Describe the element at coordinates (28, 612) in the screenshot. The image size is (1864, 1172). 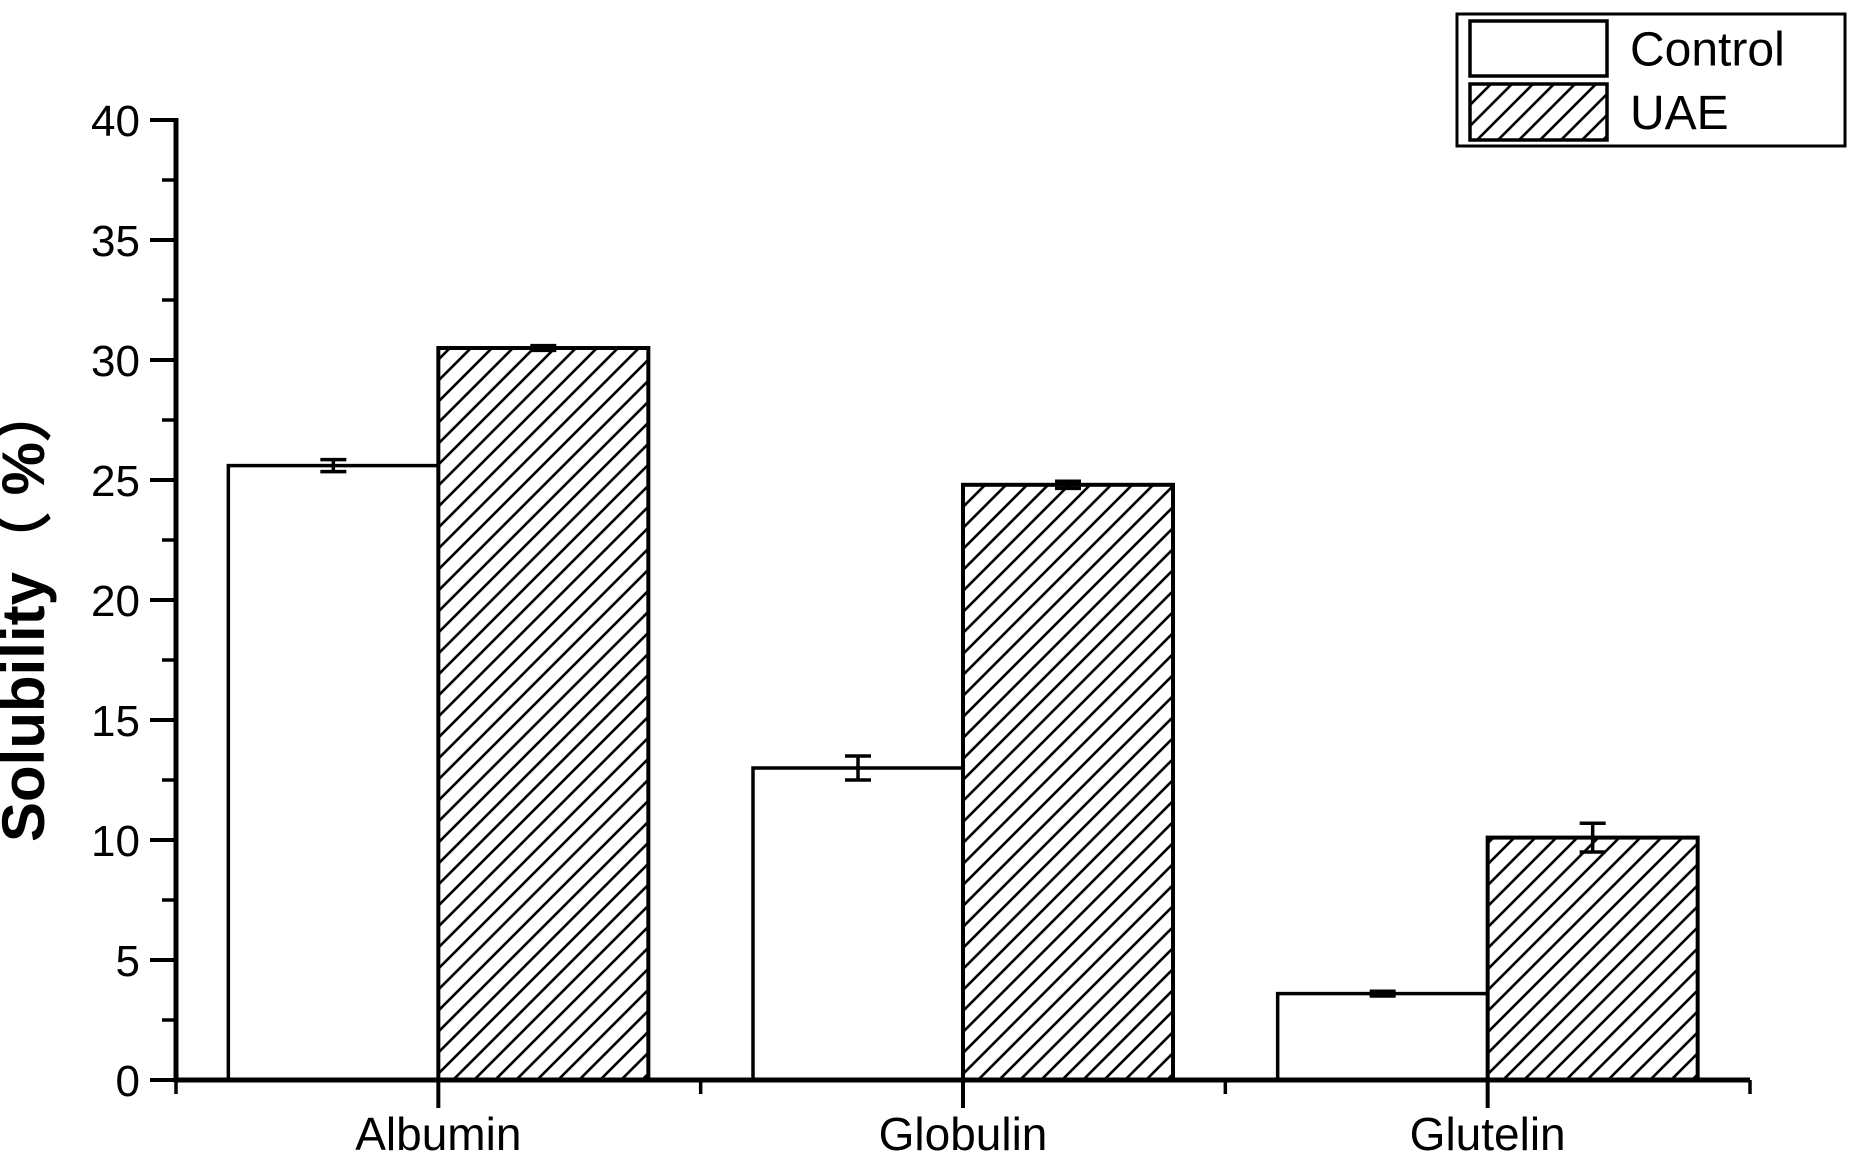
I see `y-axis-title: Solubility（ %）` at that location.